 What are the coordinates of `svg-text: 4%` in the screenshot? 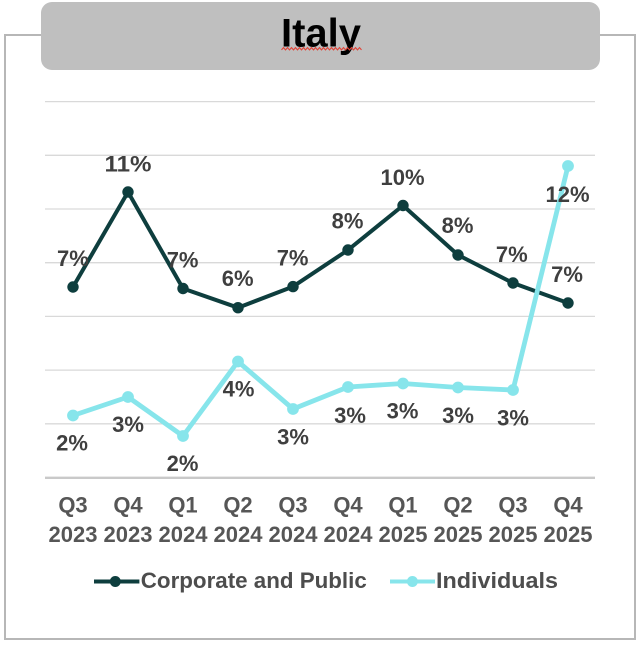 It's located at (239, 389).